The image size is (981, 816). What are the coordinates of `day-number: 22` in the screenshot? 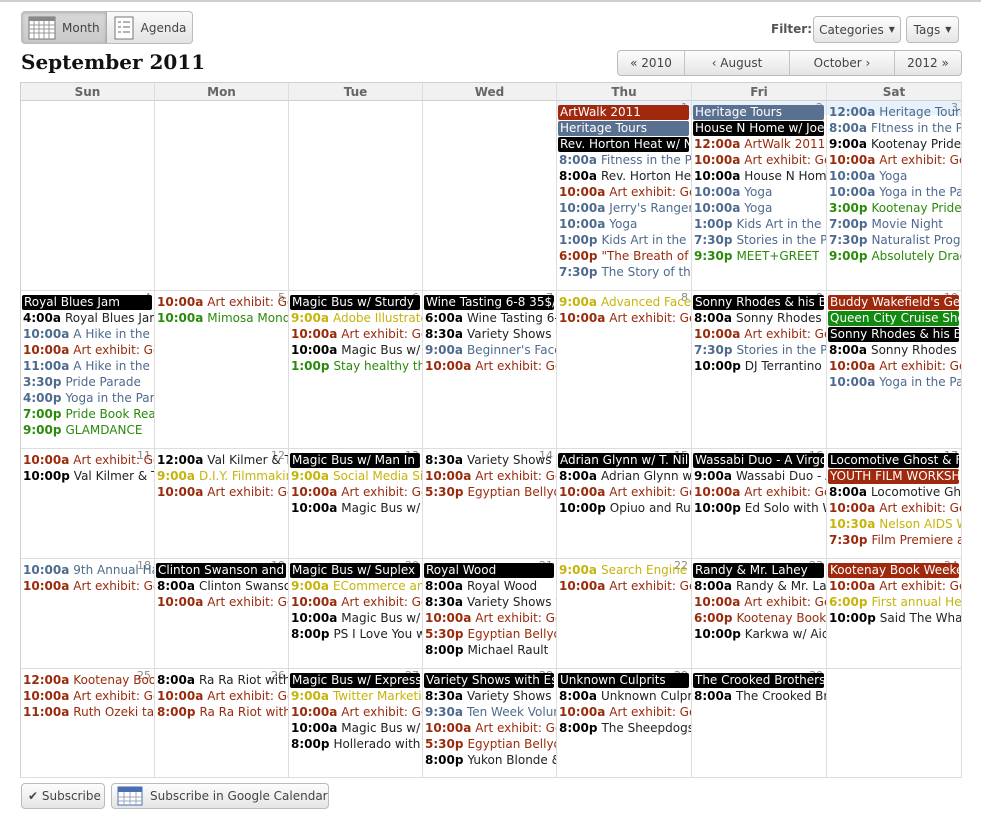 It's located at (681, 565).